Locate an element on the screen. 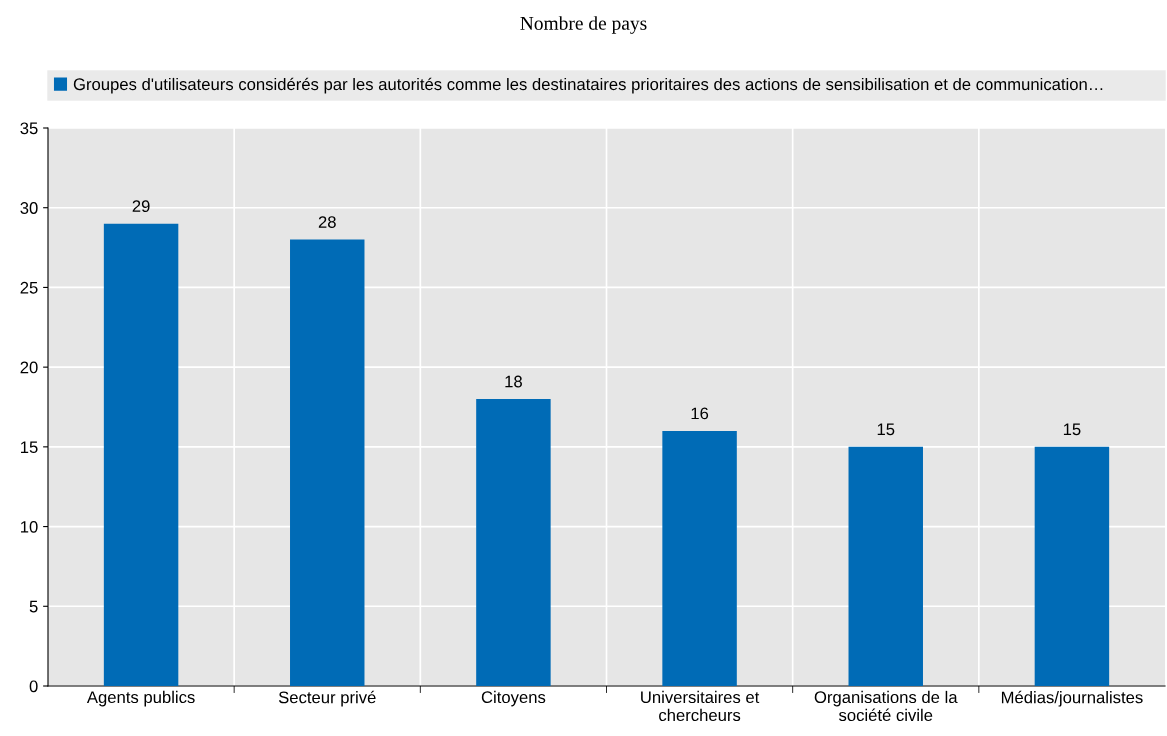  x-tick-label: Secteur privé is located at coordinates (327, 698).